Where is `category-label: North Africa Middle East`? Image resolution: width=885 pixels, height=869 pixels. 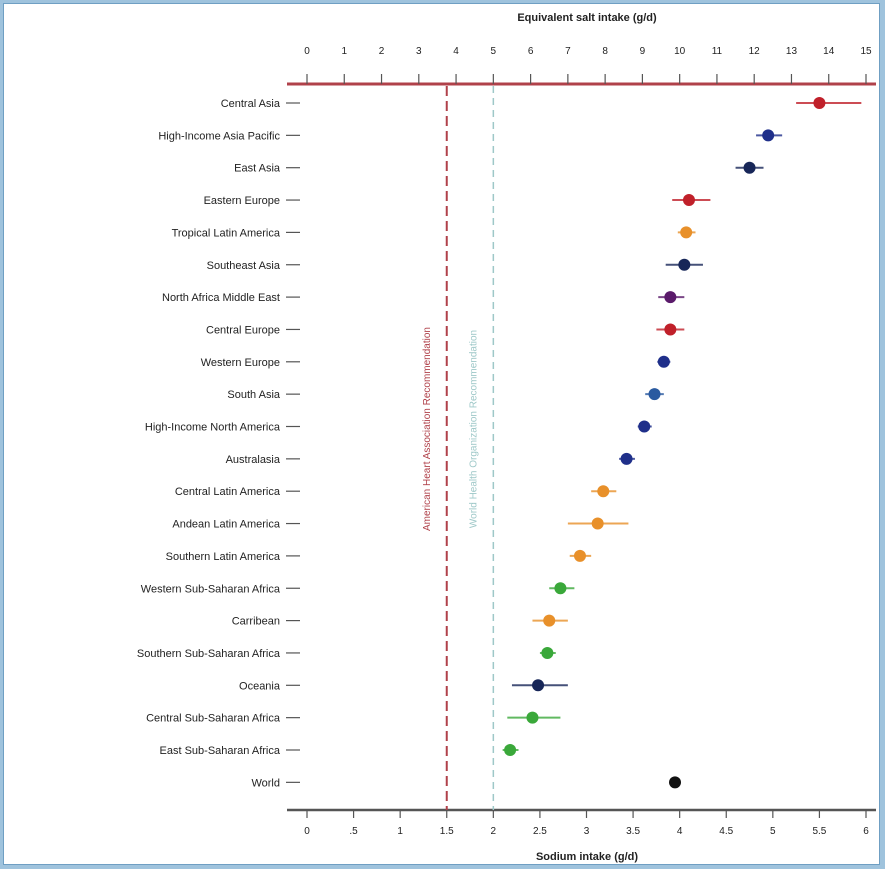
category-label: North Africa Middle East is located at coordinates (221, 298).